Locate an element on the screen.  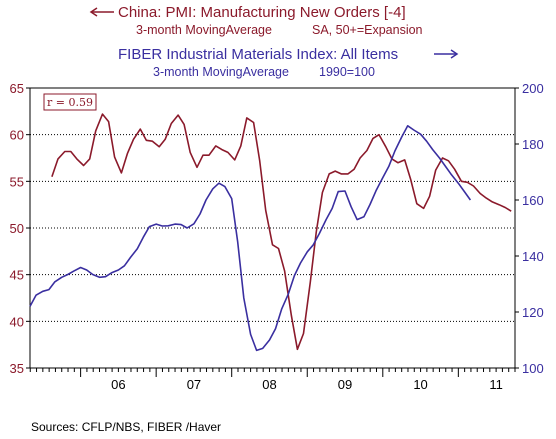
x-tick-label: 06 is located at coordinates (118, 384).